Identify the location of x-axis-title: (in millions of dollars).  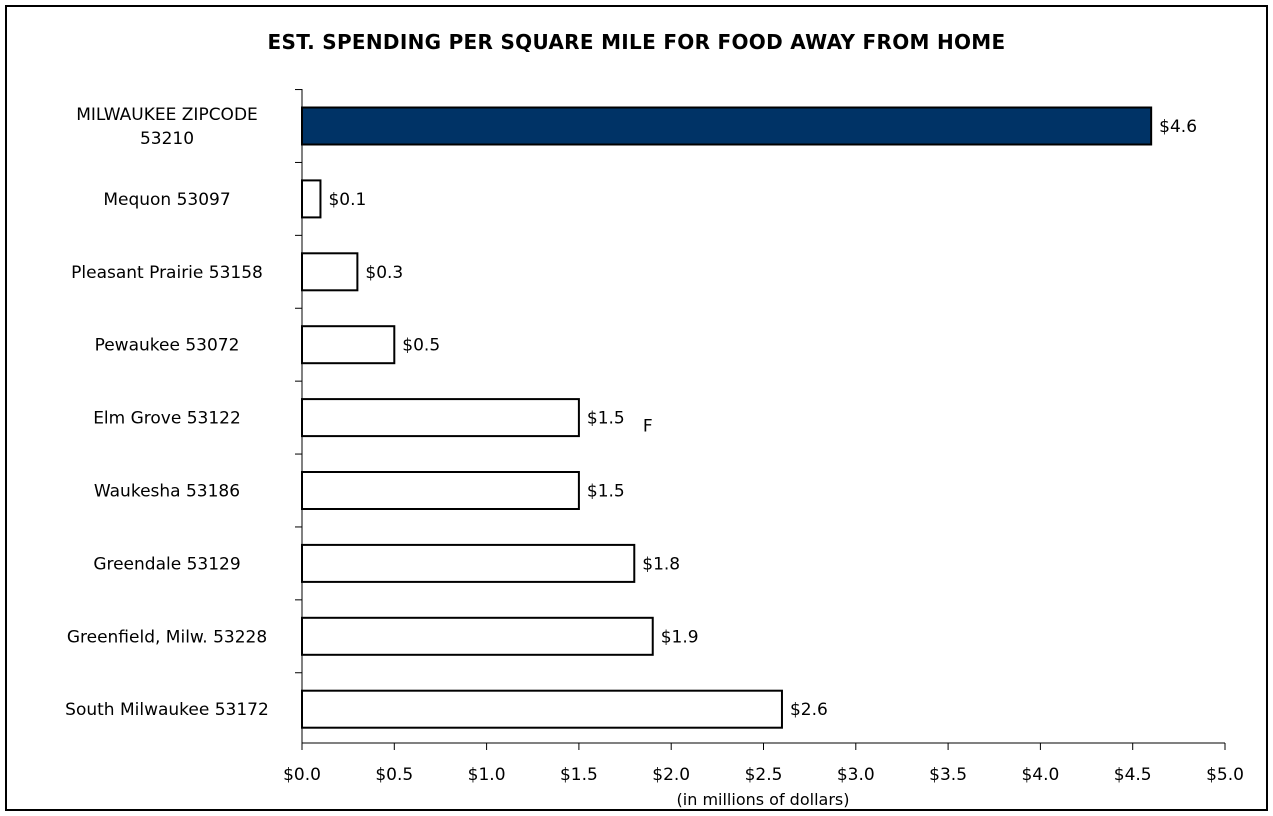
(763, 799).